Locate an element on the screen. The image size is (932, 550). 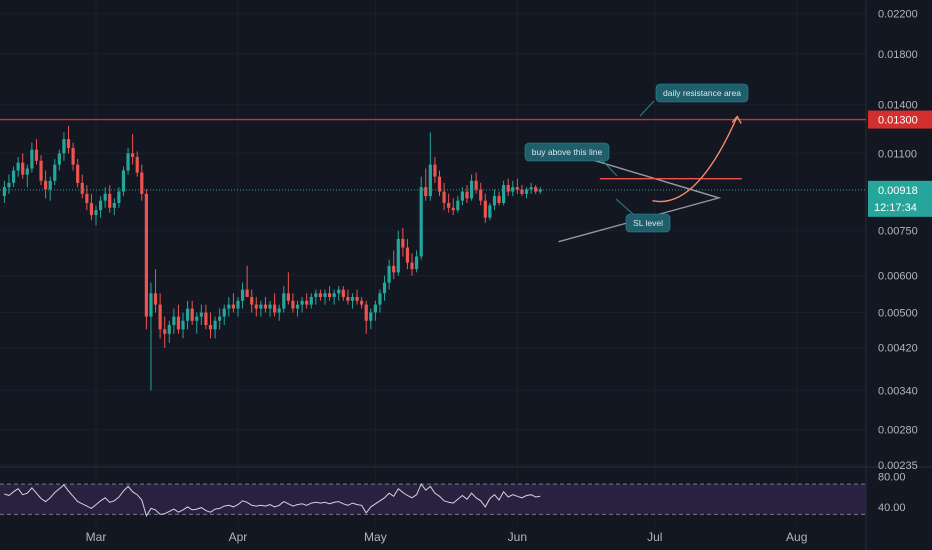
price-tick-label: 0.02200 is located at coordinates (898, 14).